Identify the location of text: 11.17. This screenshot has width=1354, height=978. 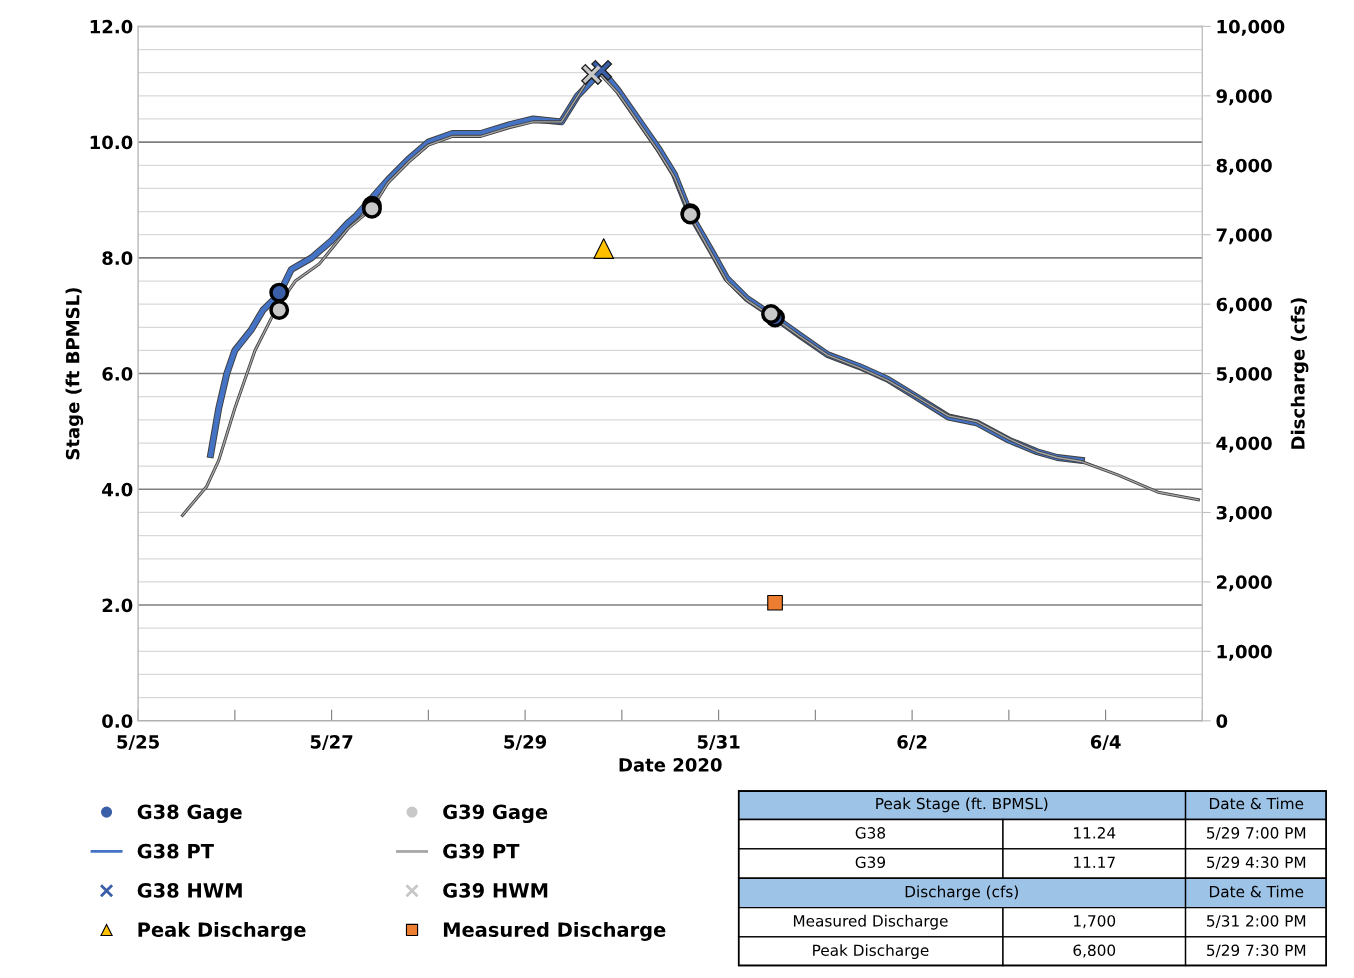
(1094, 862).